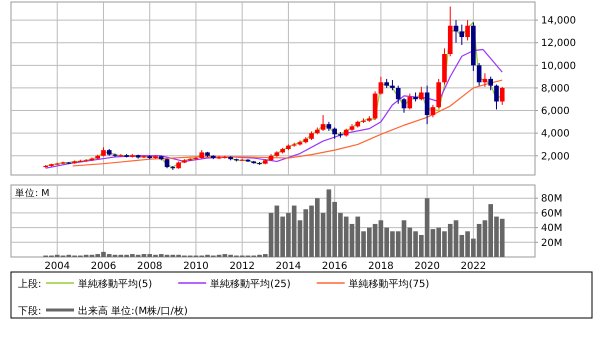 The image size is (600, 338). What do you see at coordinates (551, 199) in the screenshot?
I see `y-tick-label: 80M` at bounding box center [551, 199].